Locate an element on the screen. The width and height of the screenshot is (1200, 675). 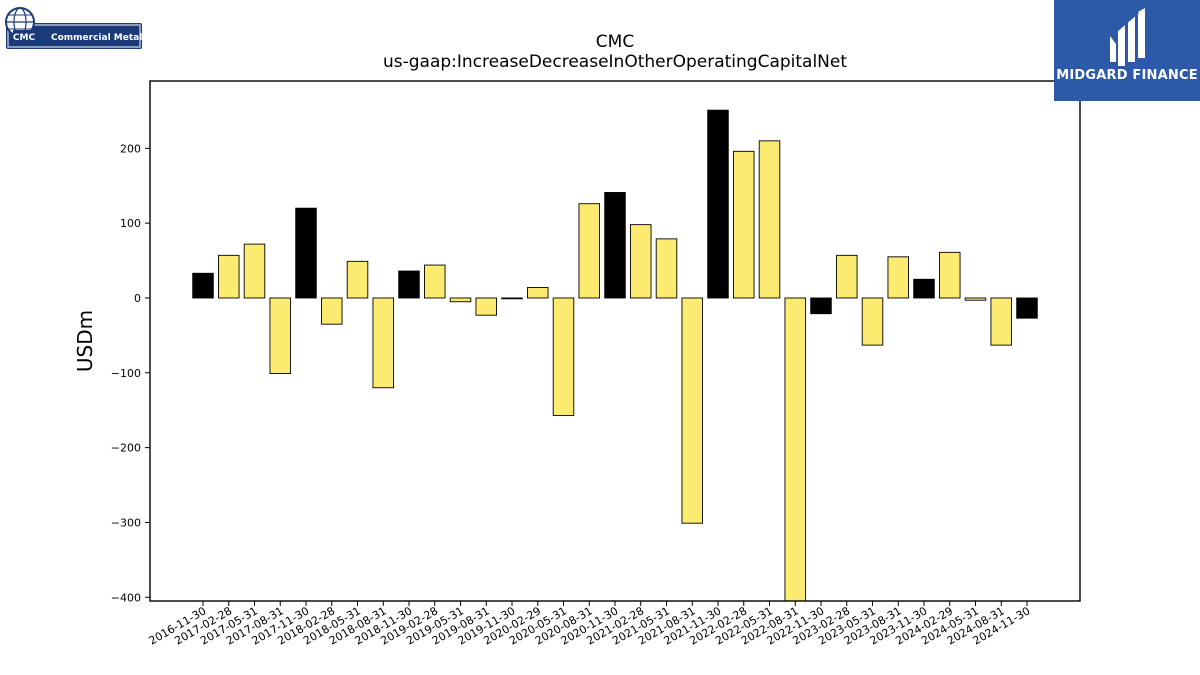
midgard-brand-text: MIDGARD FINANCE is located at coordinates (1127, 75).